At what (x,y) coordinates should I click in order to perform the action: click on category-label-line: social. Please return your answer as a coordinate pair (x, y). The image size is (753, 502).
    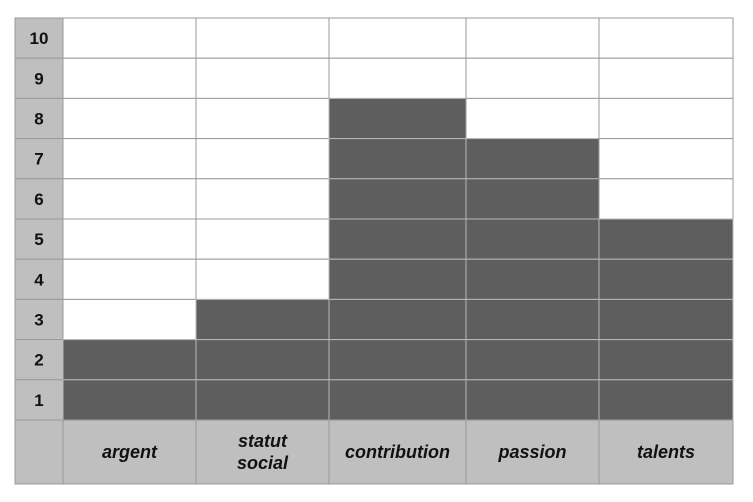
    Looking at the image, I should click on (263, 463).